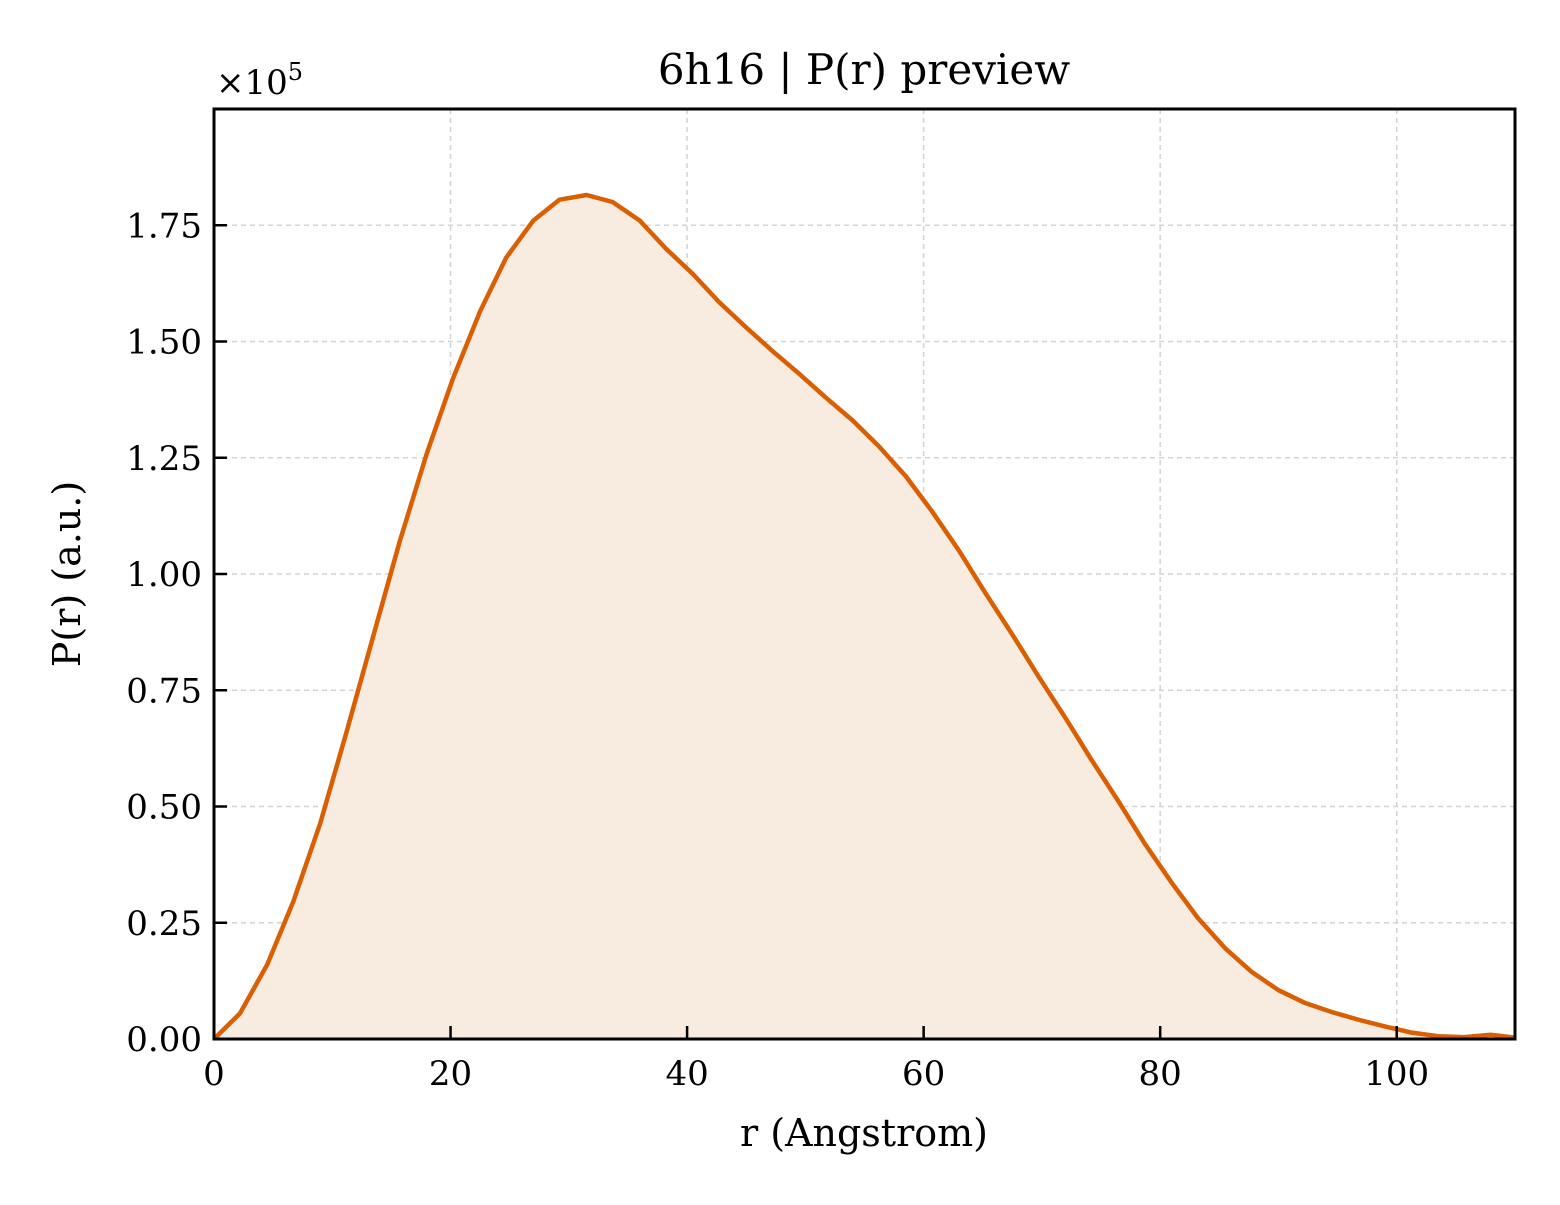 The height and width of the screenshot is (1205, 1560). What do you see at coordinates (816, 1060) in the screenshot?
I see `x-axis: 0 20 40 60 80 100` at bounding box center [816, 1060].